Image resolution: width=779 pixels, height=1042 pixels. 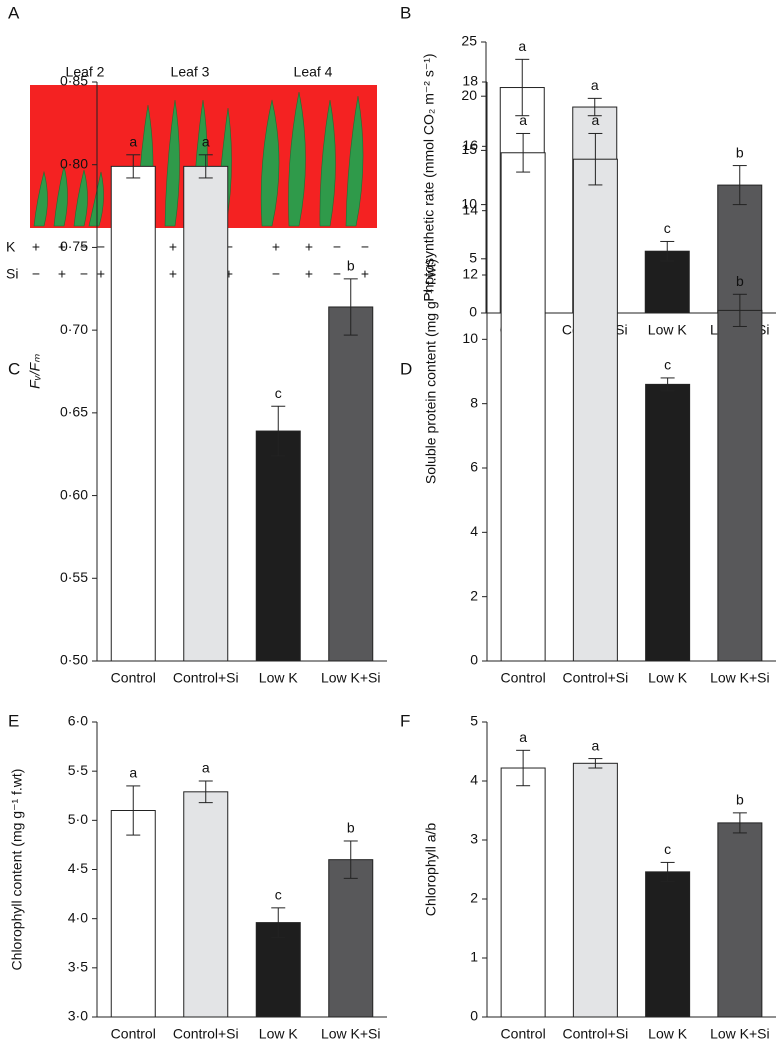 What do you see at coordinates (474, 780) in the screenshot?
I see `y-tick-label: 4` at bounding box center [474, 780].